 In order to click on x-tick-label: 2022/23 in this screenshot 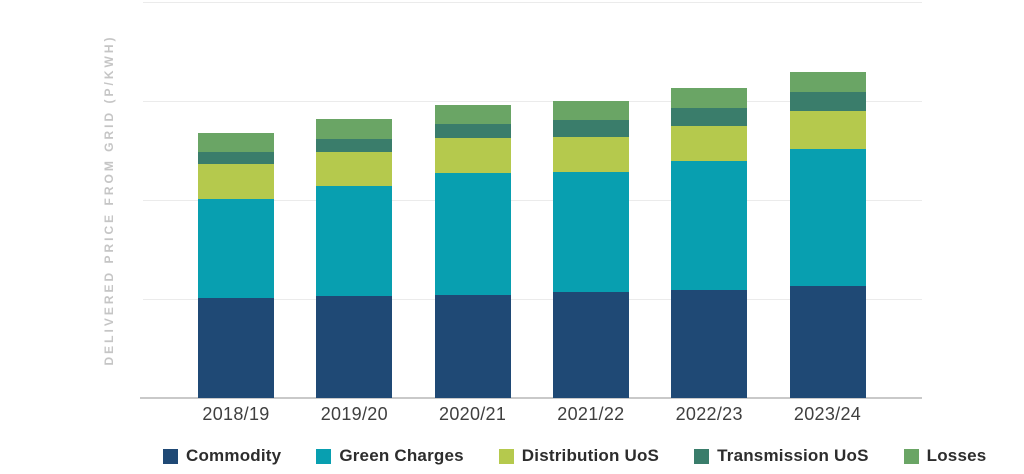, I will do `click(709, 414)`.